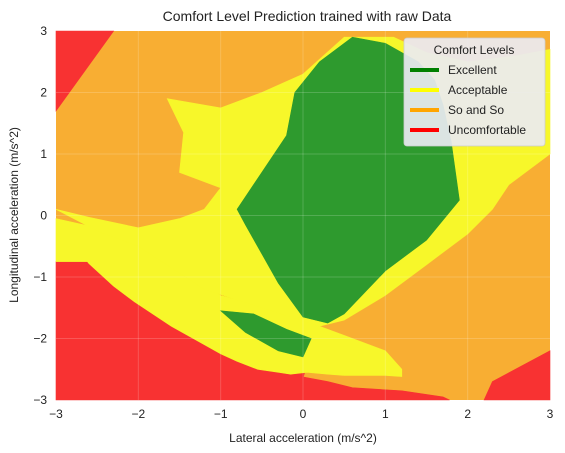 The height and width of the screenshot is (453, 565). I want to click on x-tick-label: 3, so click(550, 414).